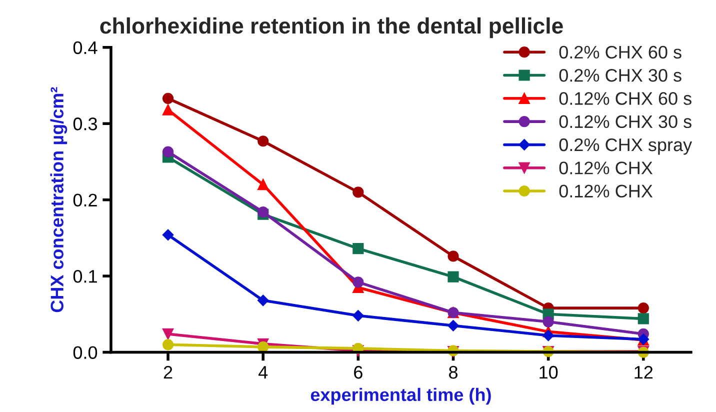  Describe the element at coordinates (453, 372) in the screenshot. I see `x-tick-label: 8` at that location.